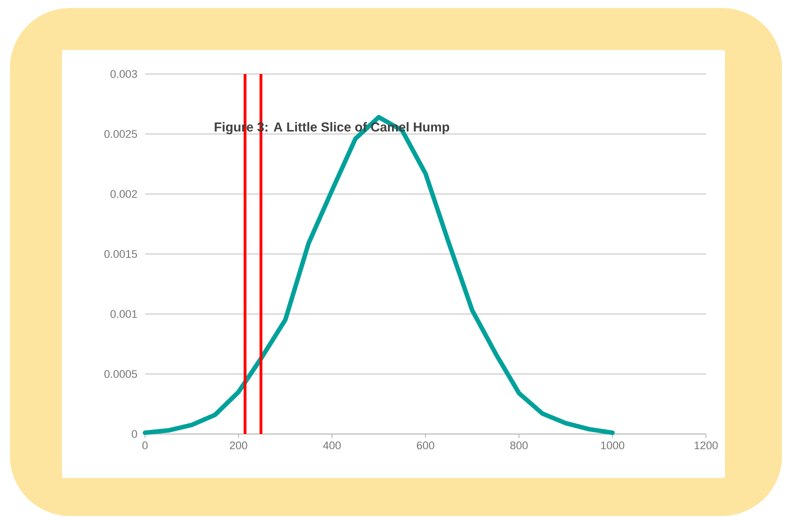  What do you see at coordinates (332, 446) in the screenshot?
I see `x-tick-label: 400` at bounding box center [332, 446].